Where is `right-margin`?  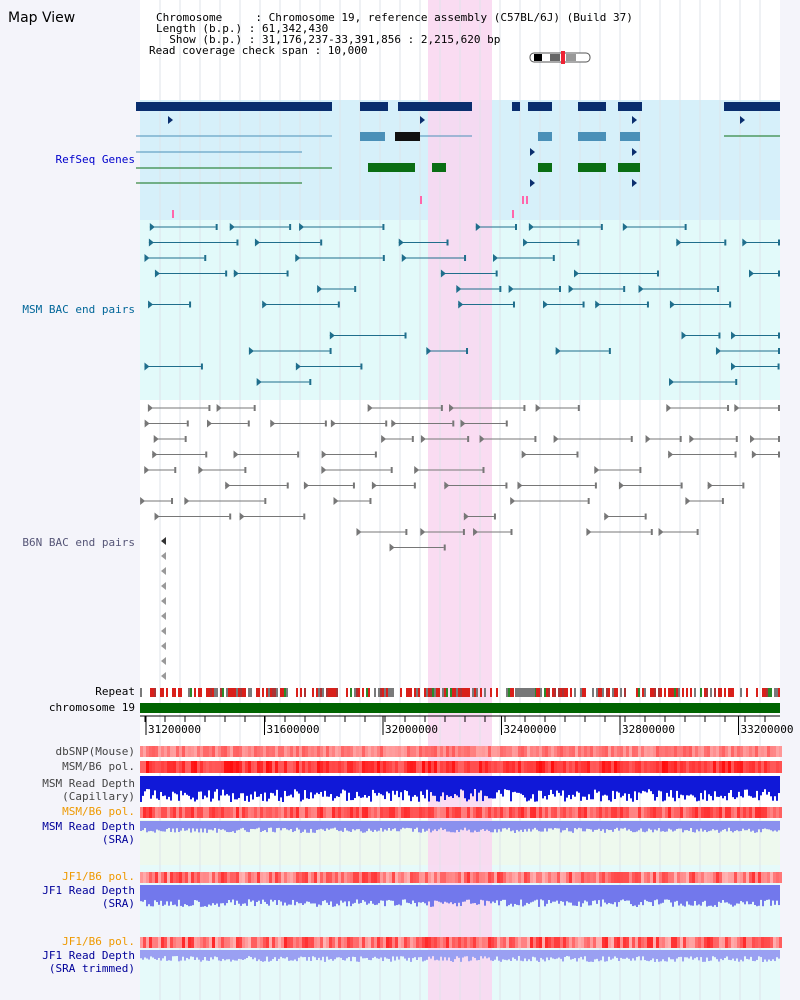
right-margin is located at coordinates (790, 500).